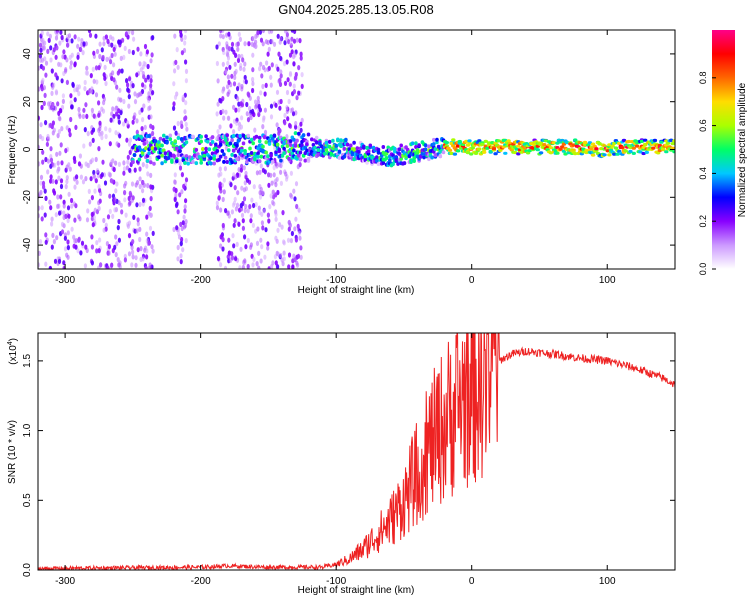 This screenshot has width=750, height=600. What do you see at coordinates (703, 173) in the screenshot?
I see `colorbar-tick-label: 0.4` at bounding box center [703, 173].